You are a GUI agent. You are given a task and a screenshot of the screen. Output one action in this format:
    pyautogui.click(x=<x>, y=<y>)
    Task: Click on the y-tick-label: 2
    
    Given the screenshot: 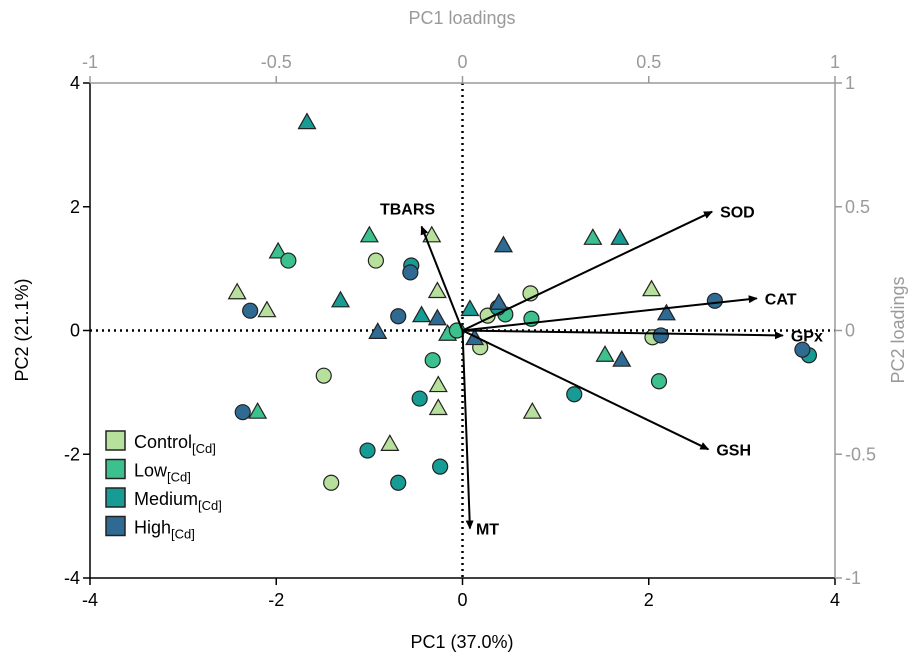 What is the action you would take?
    pyautogui.click(x=75, y=207)
    